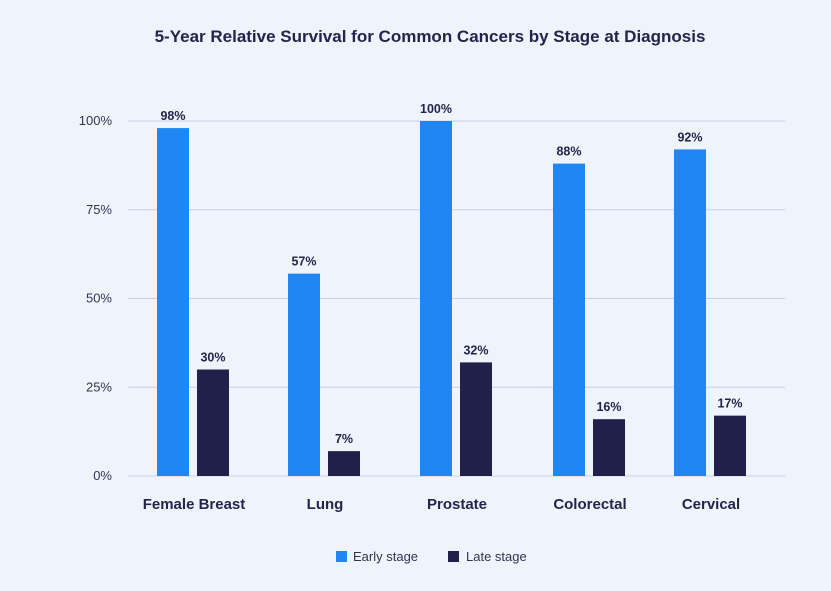 Image resolution: width=831 pixels, height=591 pixels. I want to click on data-label: 57%, so click(303, 262).